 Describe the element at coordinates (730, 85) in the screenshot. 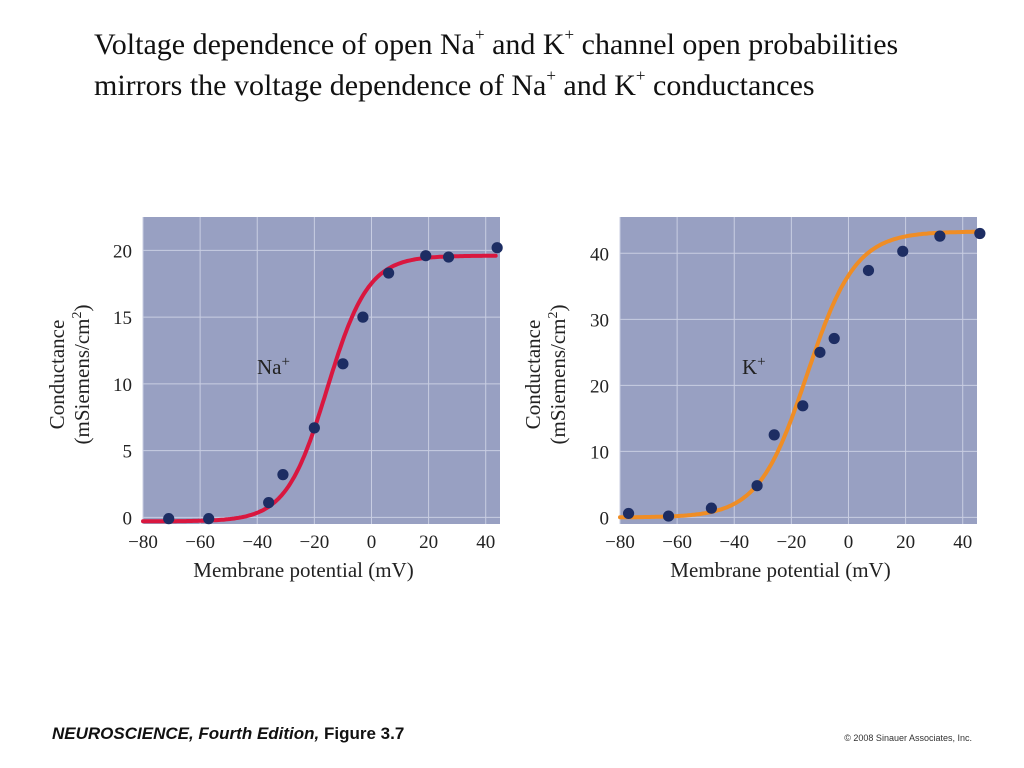

I see `title-text-5: conductances` at that location.